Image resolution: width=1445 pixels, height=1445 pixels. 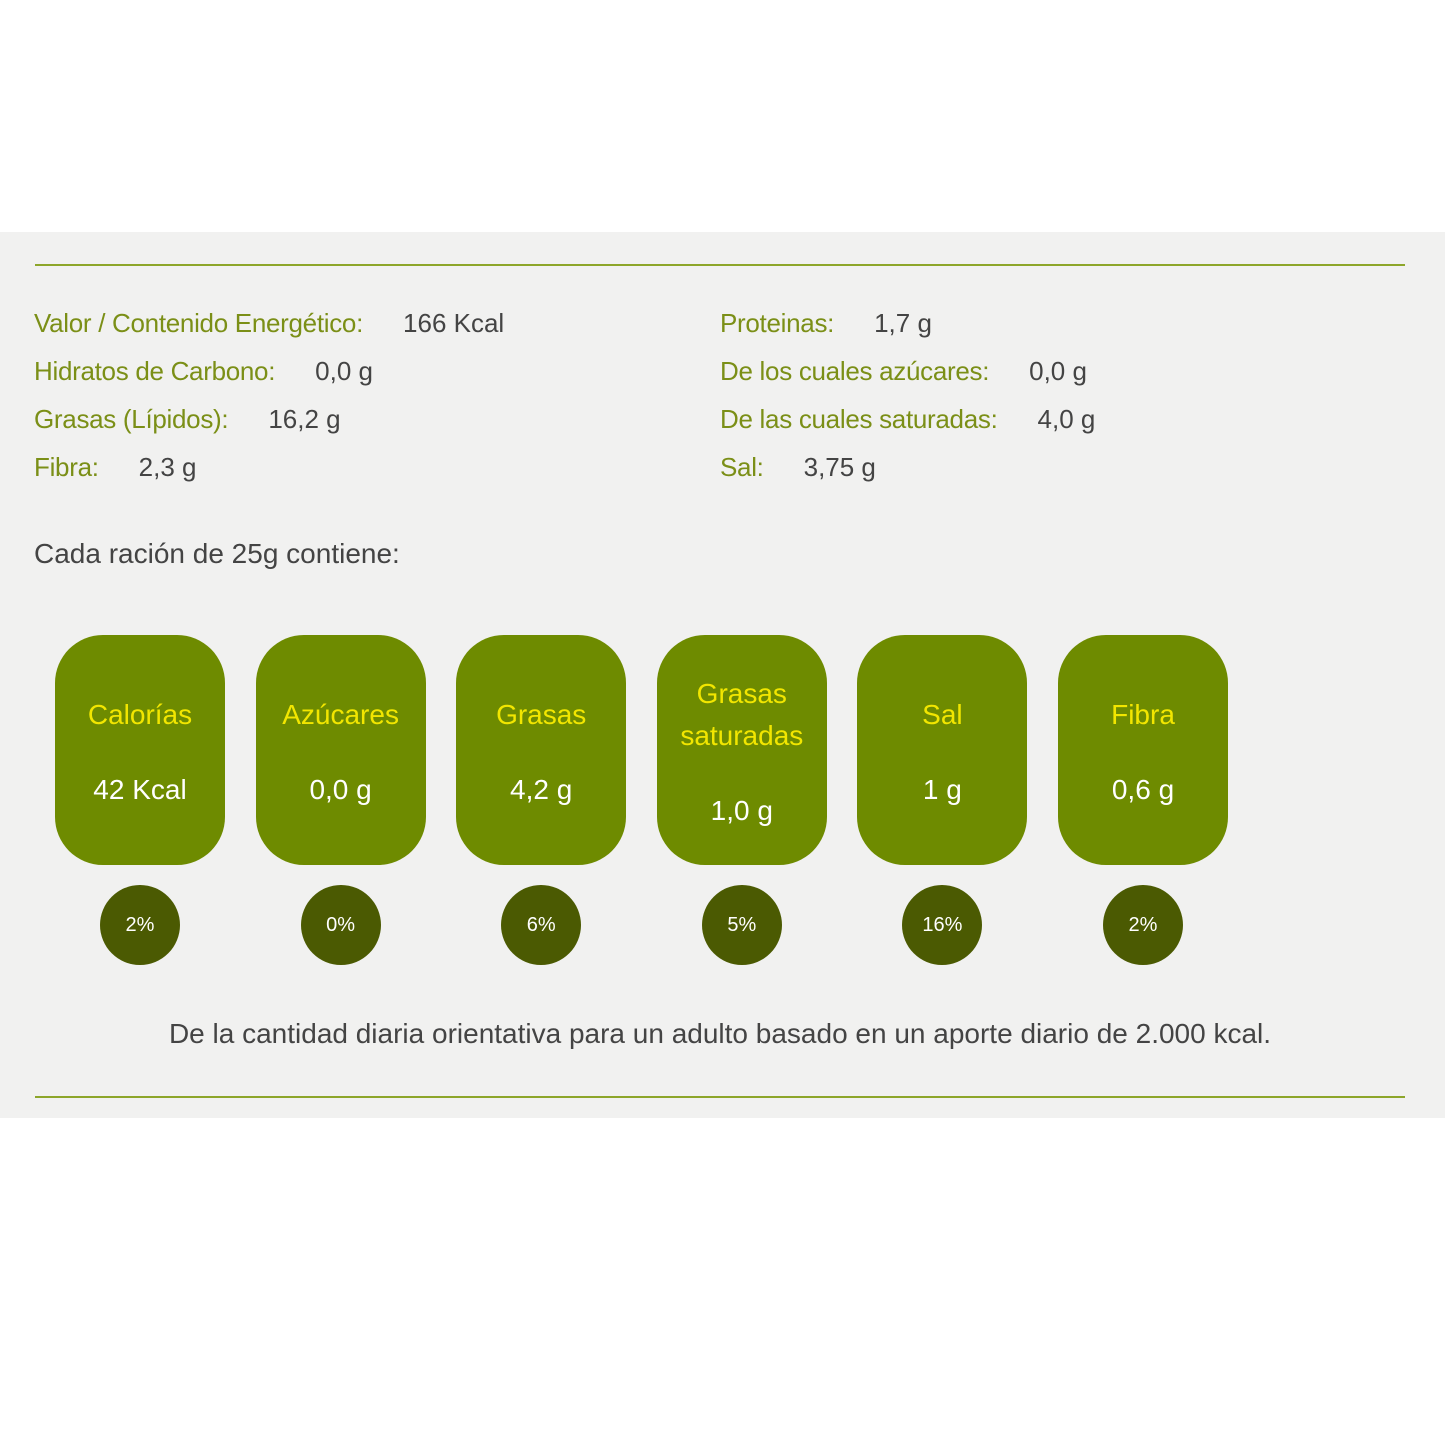 I want to click on badge-value: 1,0 g, so click(x=741, y=810).